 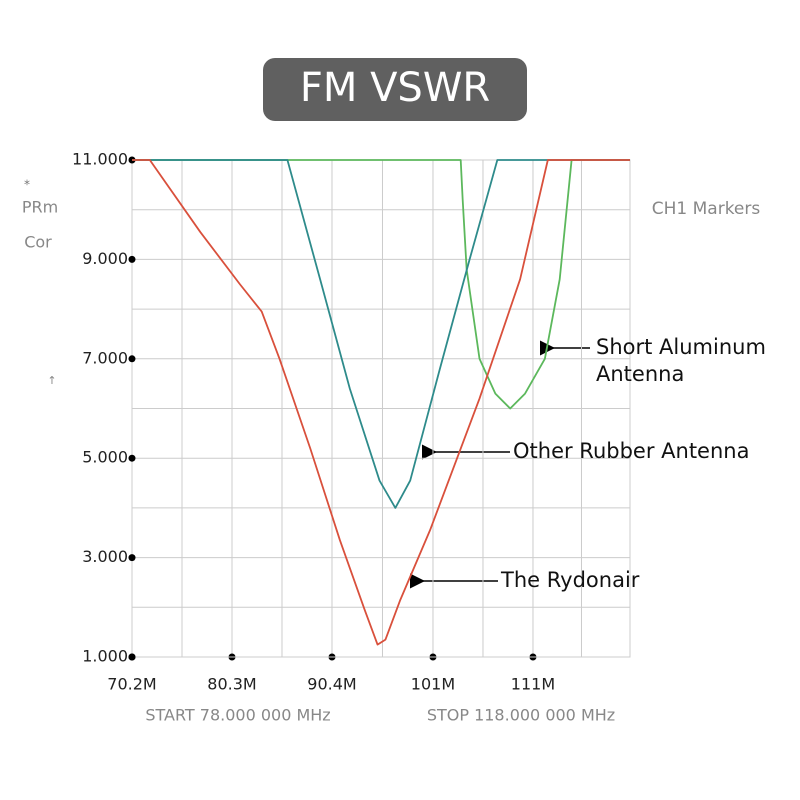 What do you see at coordinates (231, 684) in the screenshot?
I see `x-tick-label: 80.3M` at bounding box center [231, 684].